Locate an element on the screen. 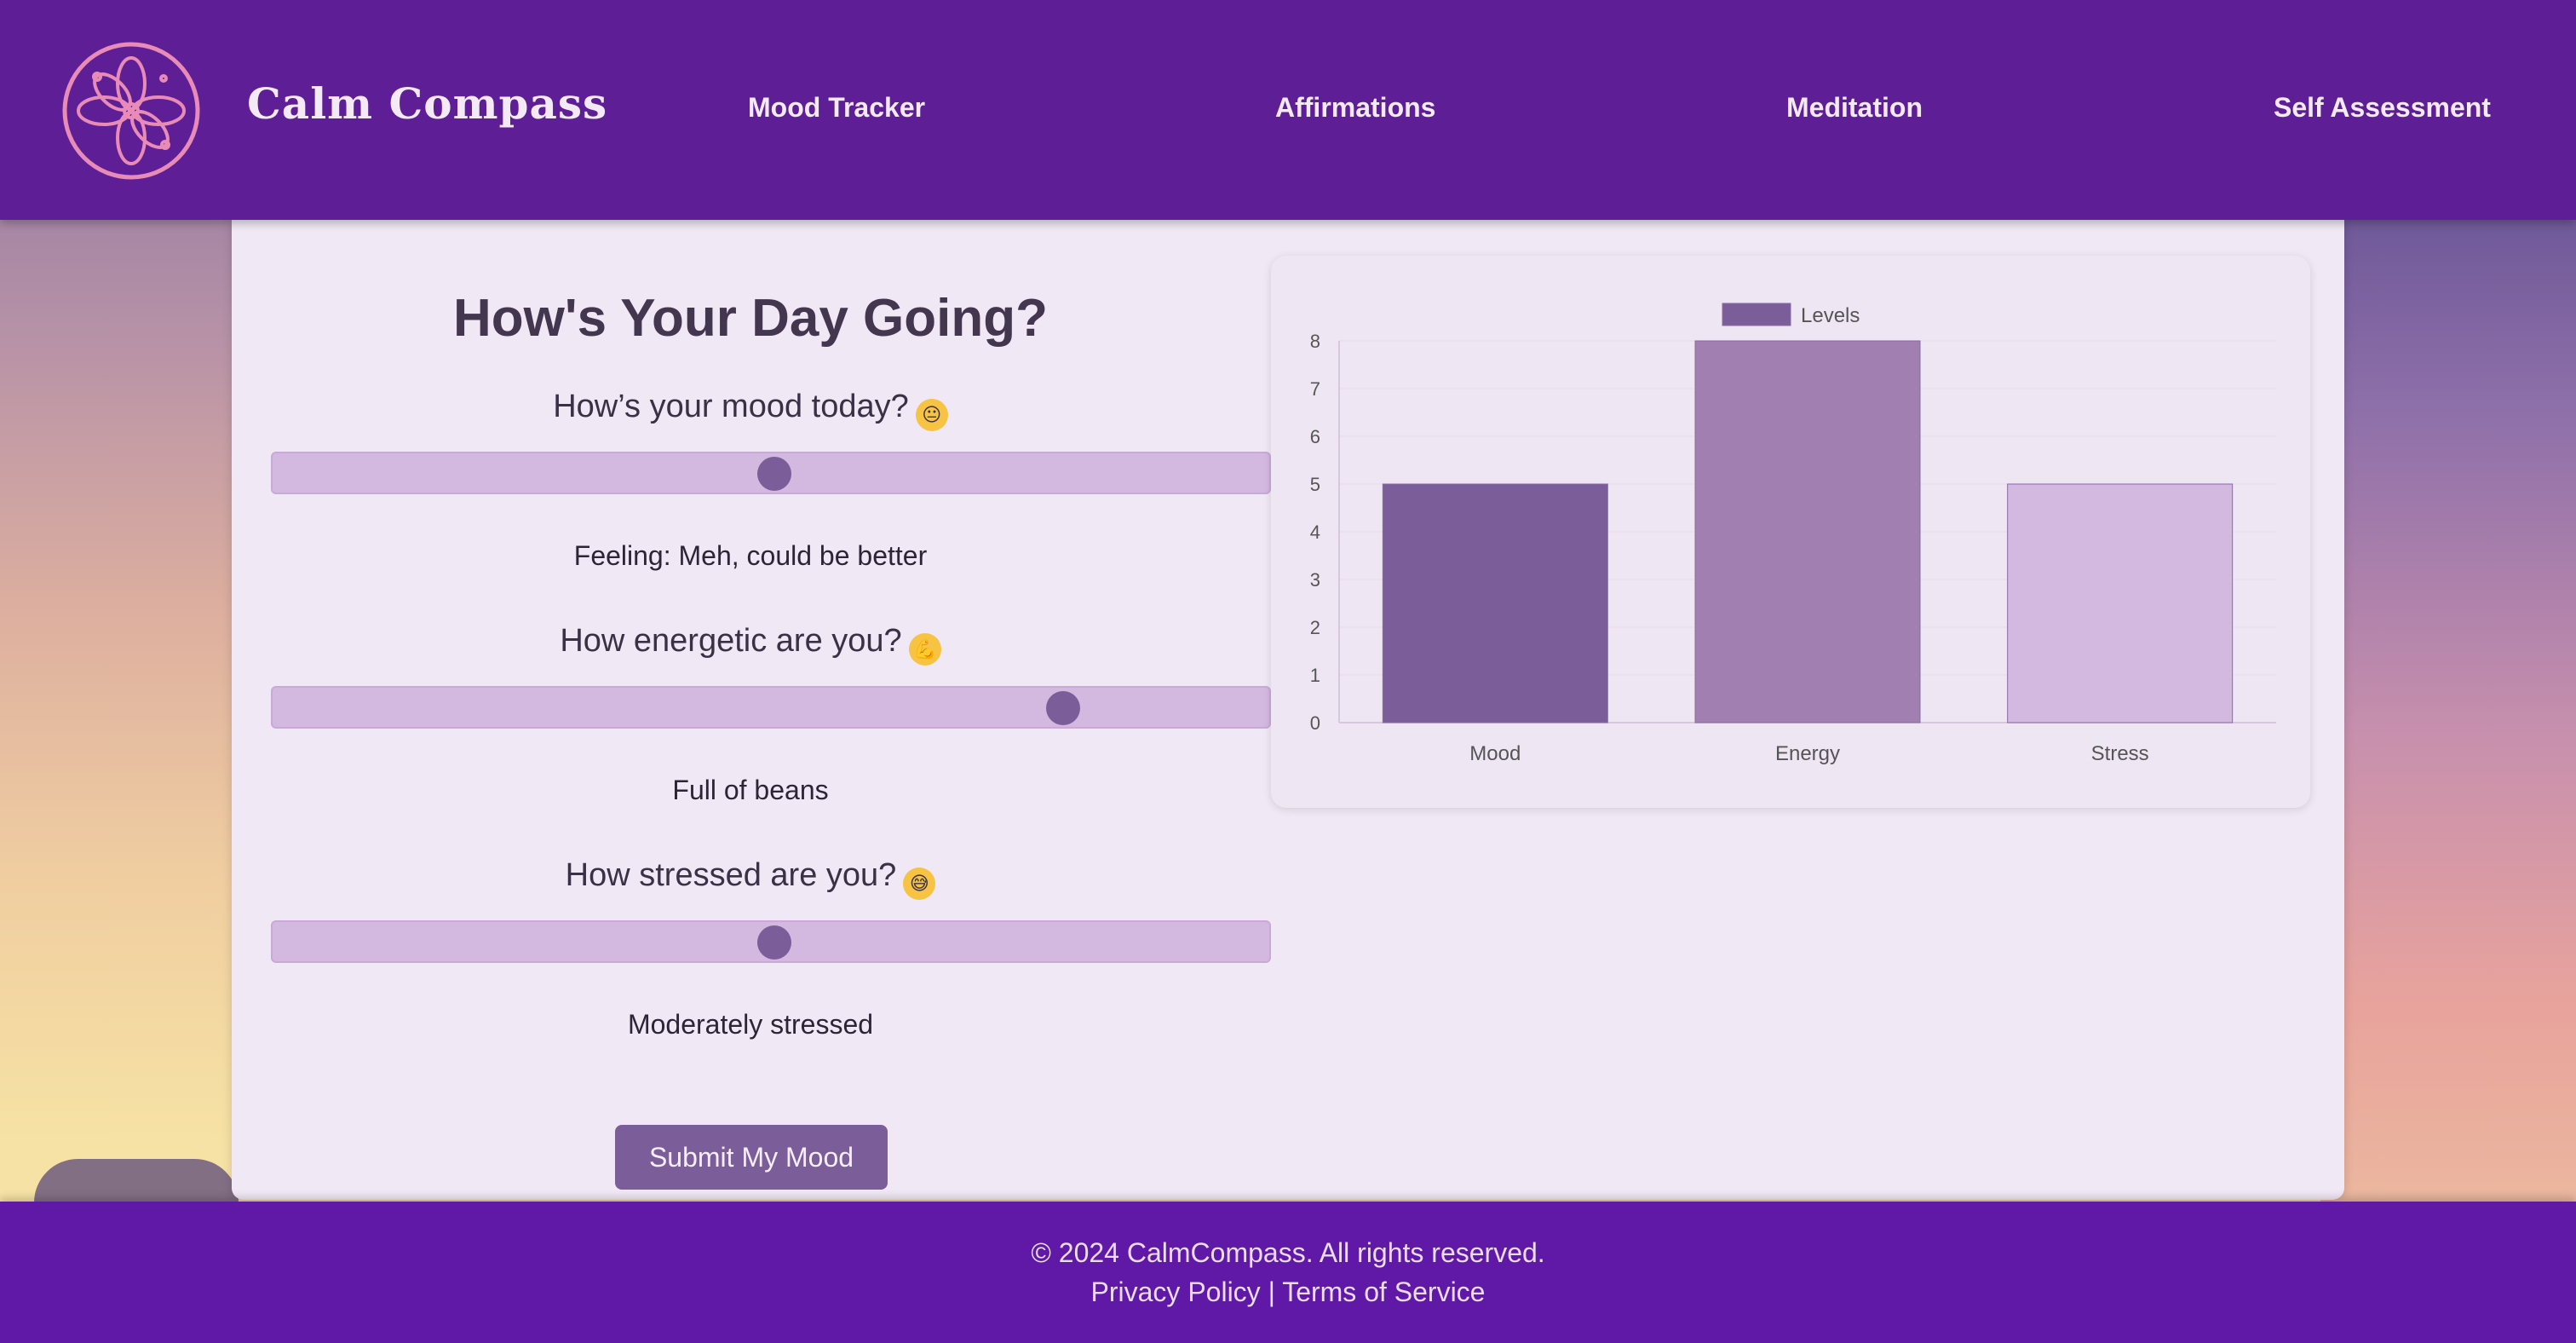  neutral-face-emoji-icon: 😐 is located at coordinates (931, 415).